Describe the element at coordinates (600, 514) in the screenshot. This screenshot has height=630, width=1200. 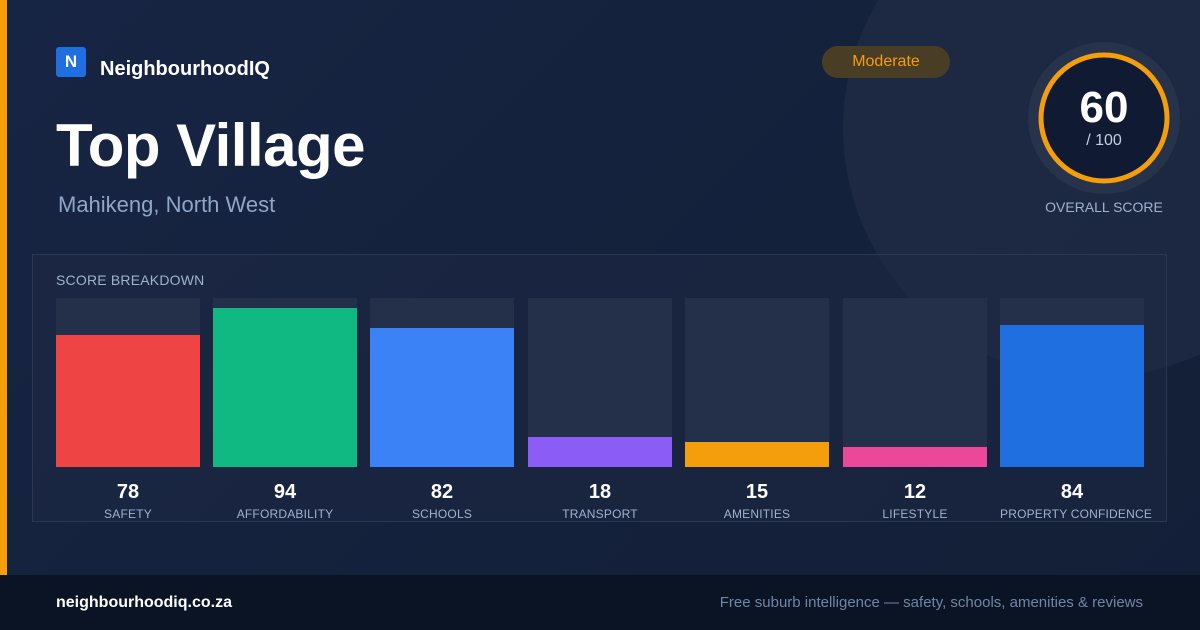
I see `bar-label: TRANSPORT` at that location.